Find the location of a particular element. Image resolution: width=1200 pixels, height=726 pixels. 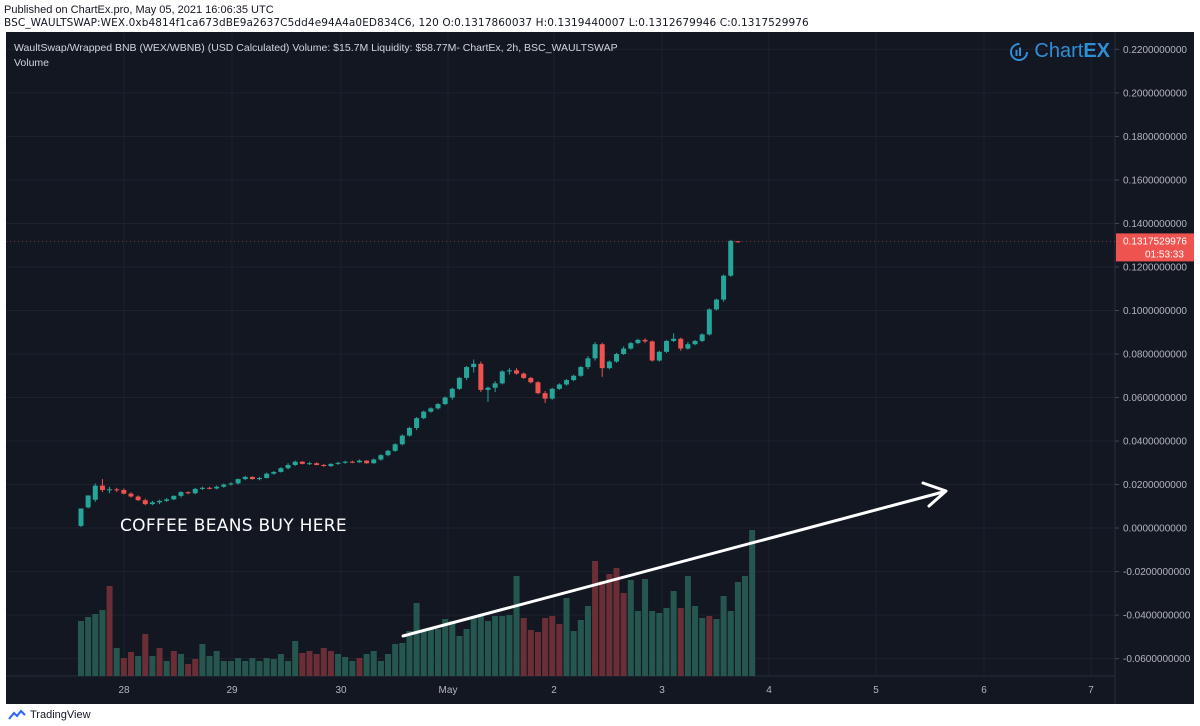

y-tick-label: 0.1200000000 is located at coordinates (1155, 267).